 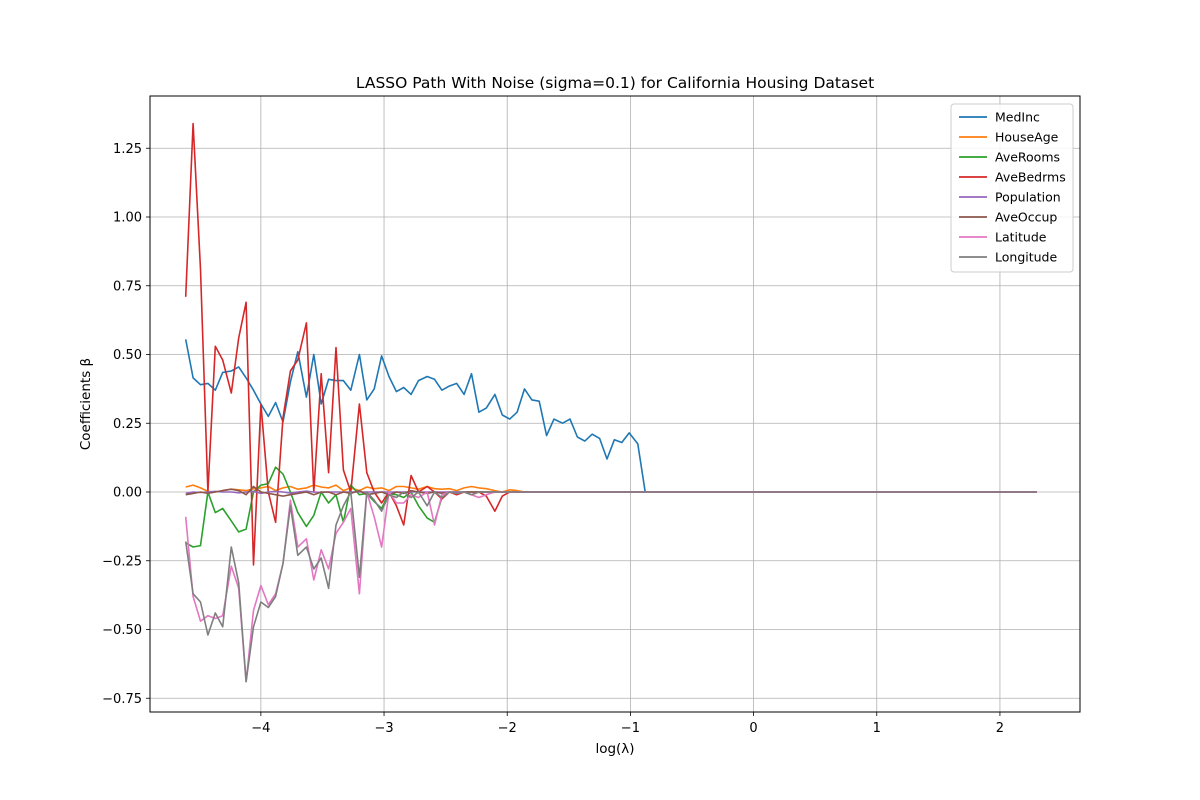 I want to click on y-tick-label: 0.25, so click(x=127, y=424).